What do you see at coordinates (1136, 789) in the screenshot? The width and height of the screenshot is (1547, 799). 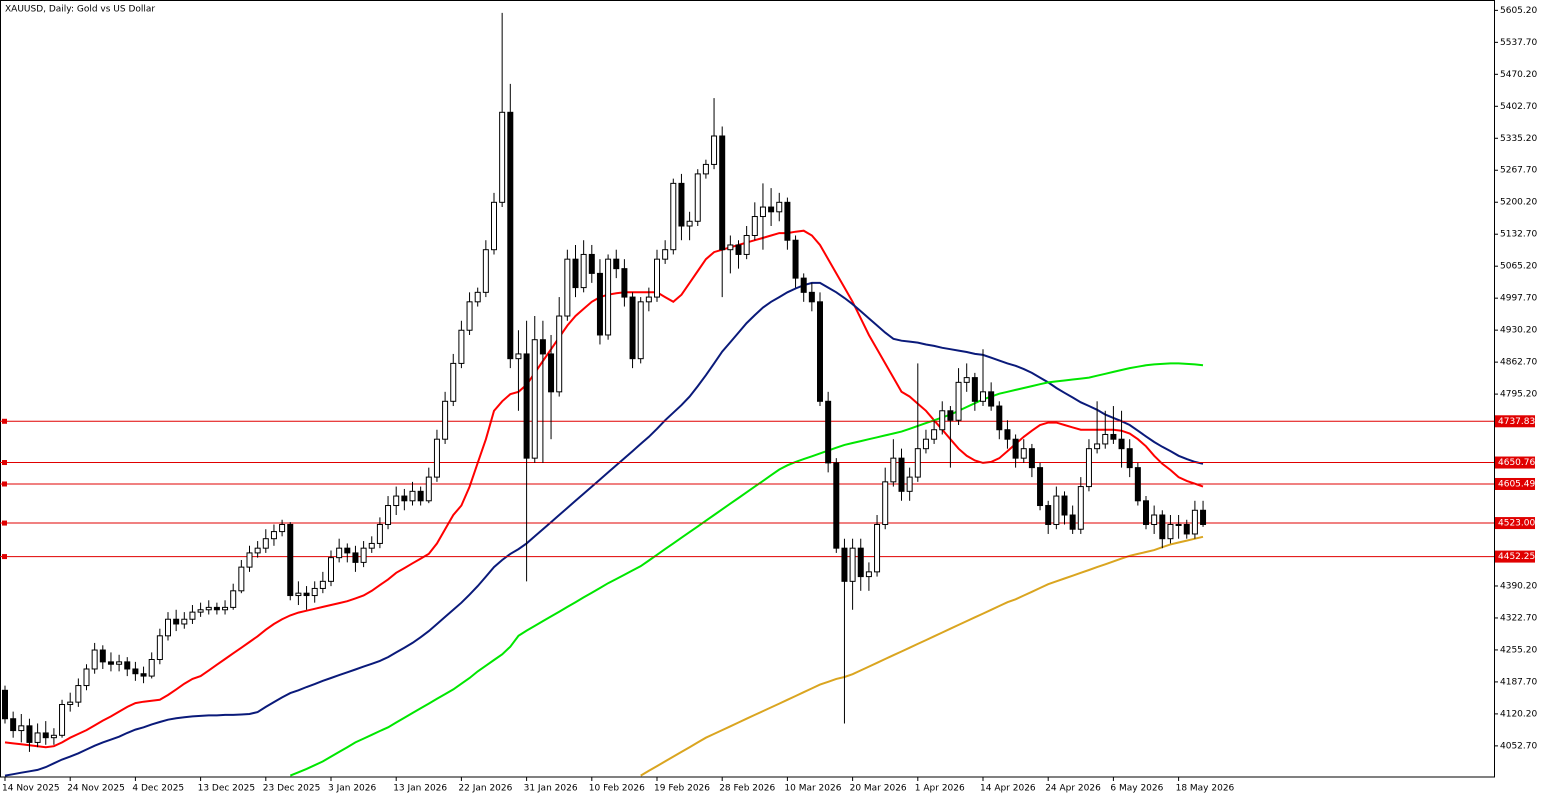 I see `x-tick-label: 6 May 2026` at bounding box center [1136, 789].